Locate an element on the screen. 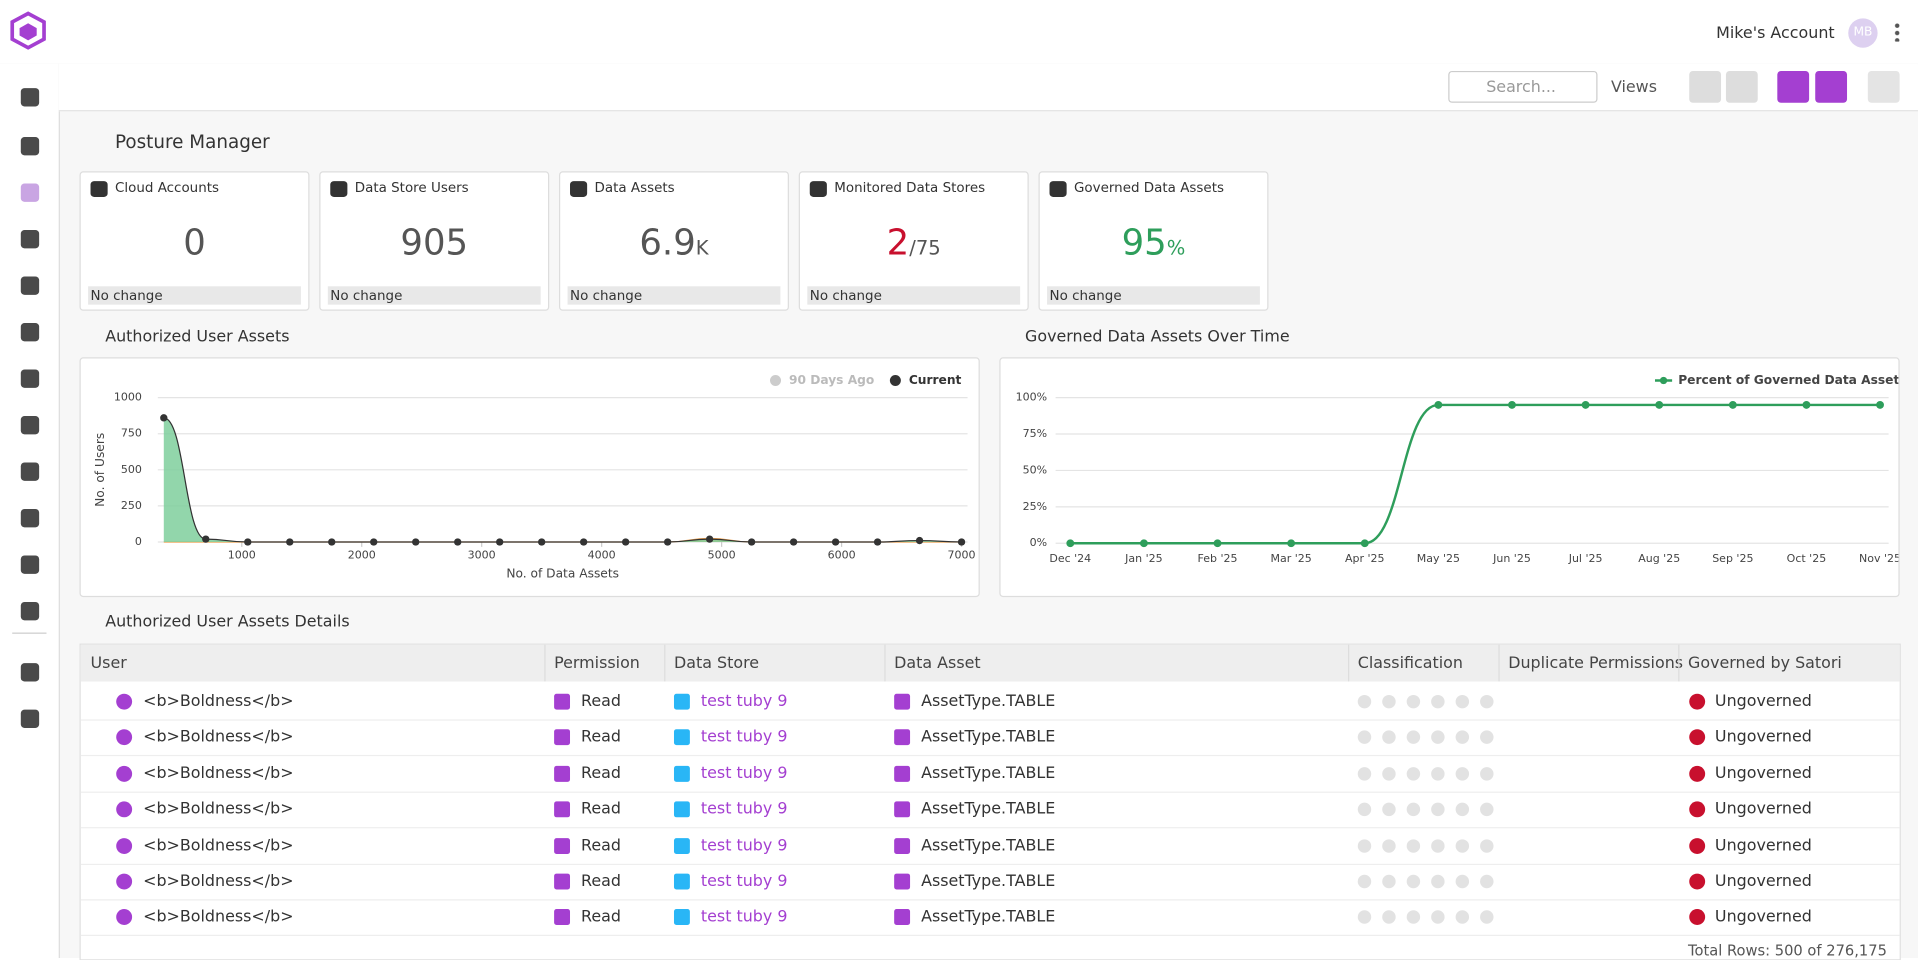 Image resolution: width=1918 pixels, height=960 pixels. column-header: Permission is located at coordinates (597, 664).